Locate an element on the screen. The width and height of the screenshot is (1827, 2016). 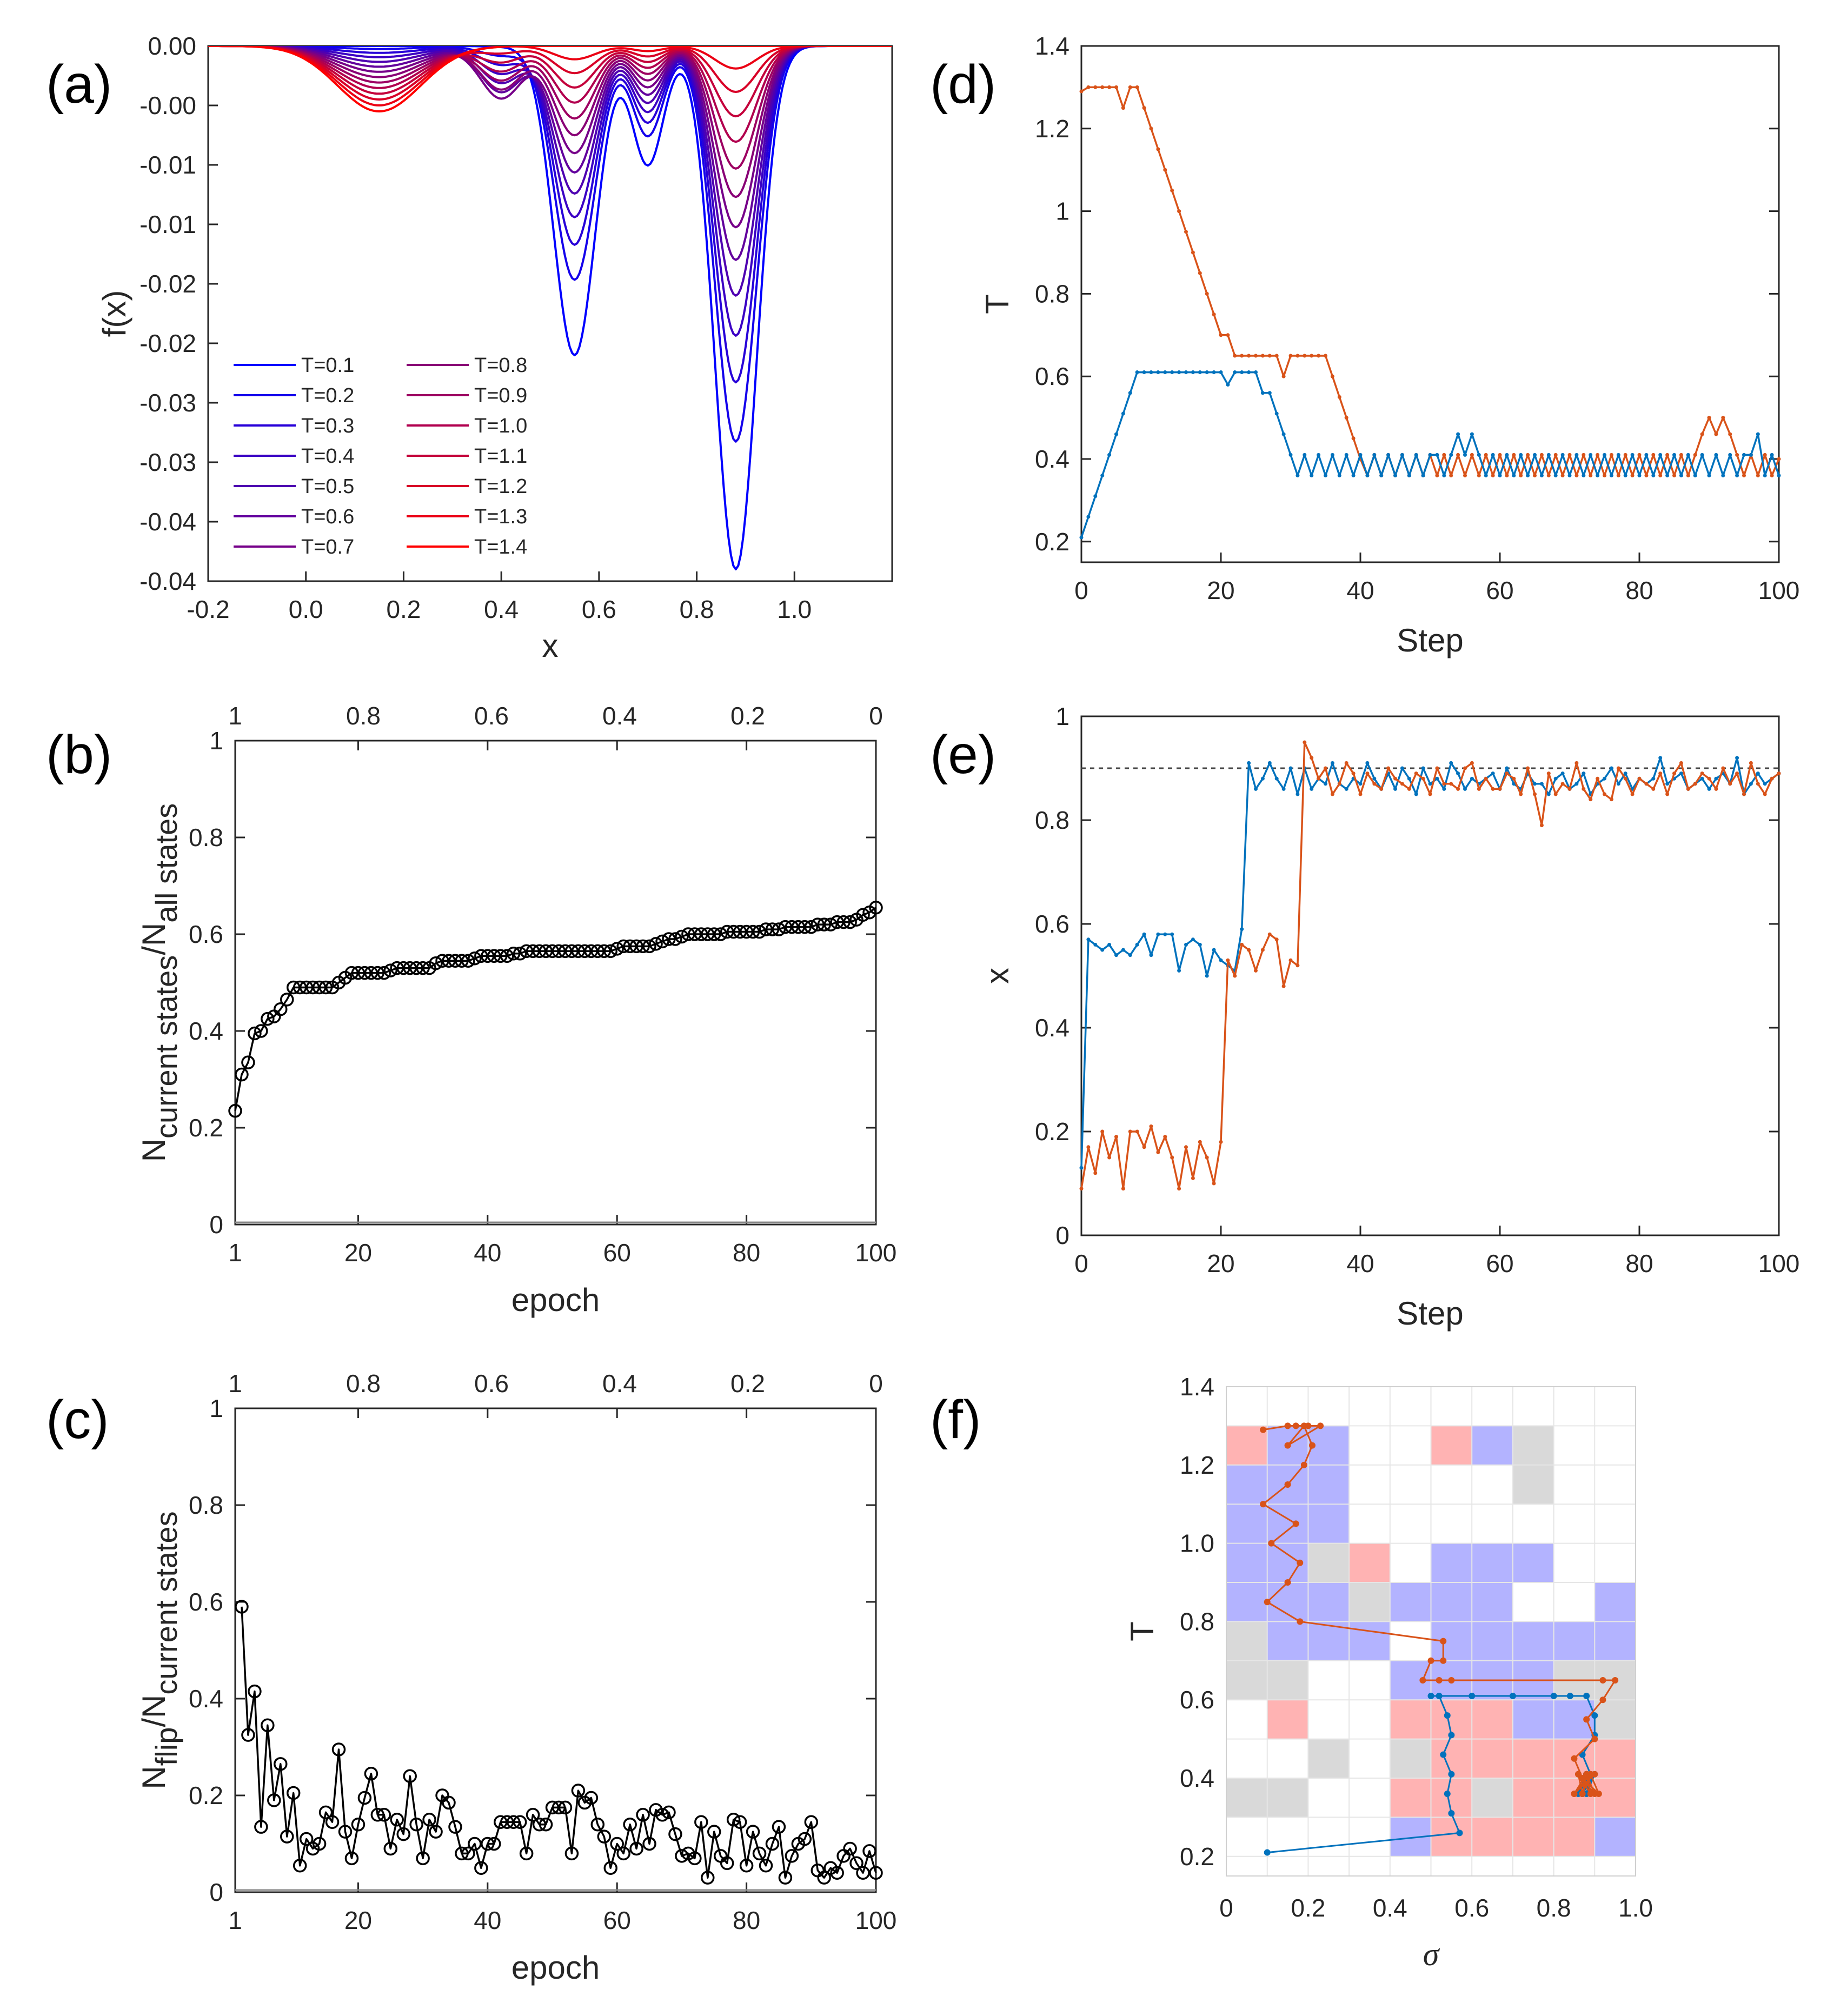
curve-T=0.4 is located at coordinates (550, 191).